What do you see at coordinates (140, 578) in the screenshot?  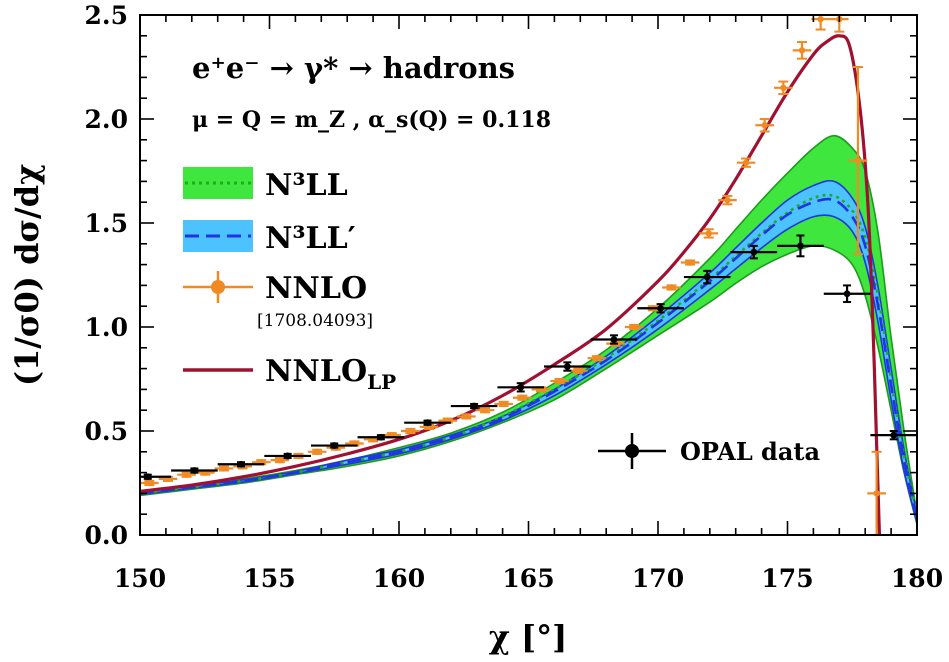 I see `x-tick-label: 150` at bounding box center [140, 578].